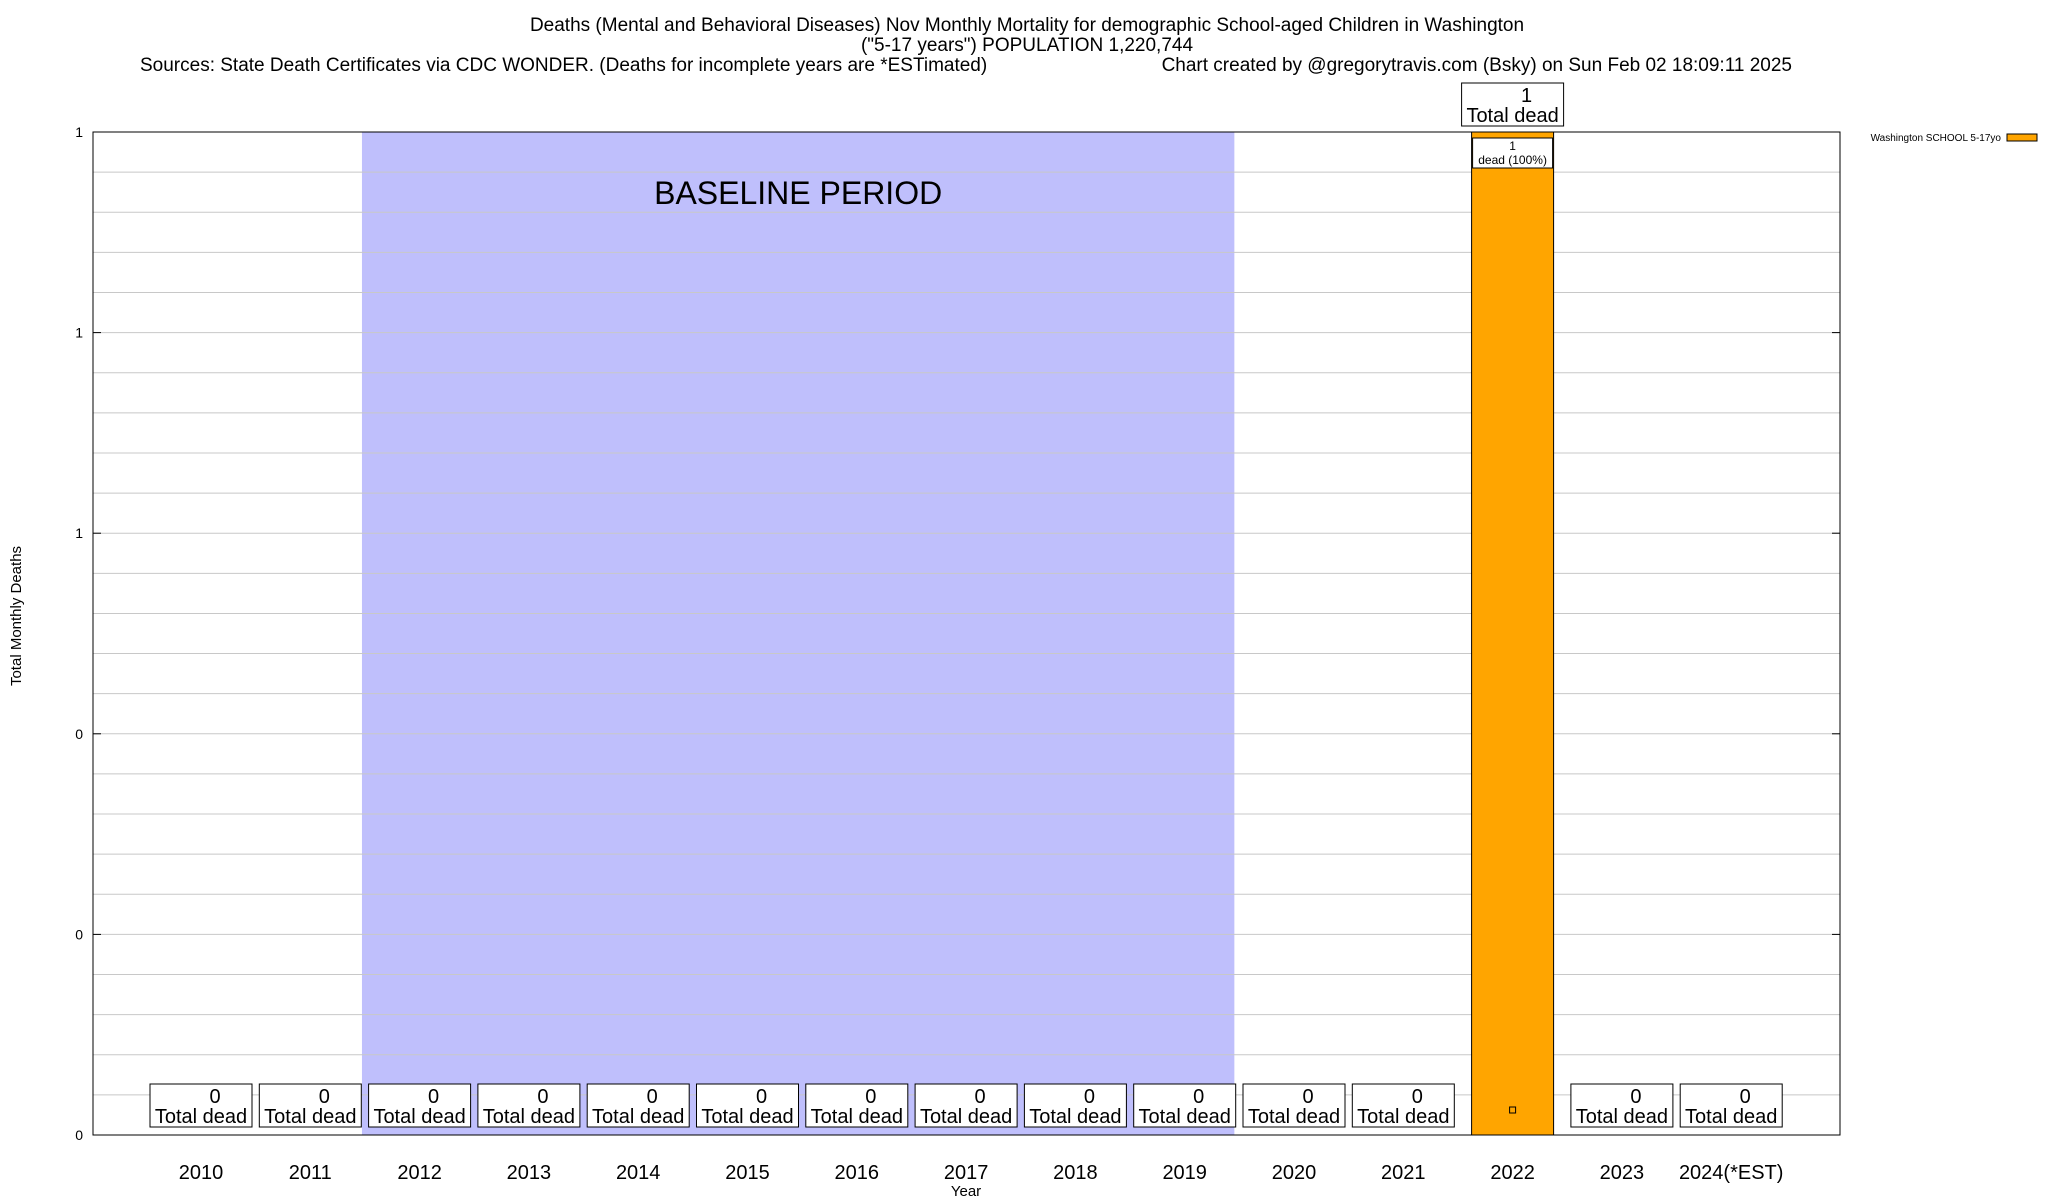 This screenshot has height=1200, width=2048. I want to click on x-tick-label: 2013, so click(529, 1173).